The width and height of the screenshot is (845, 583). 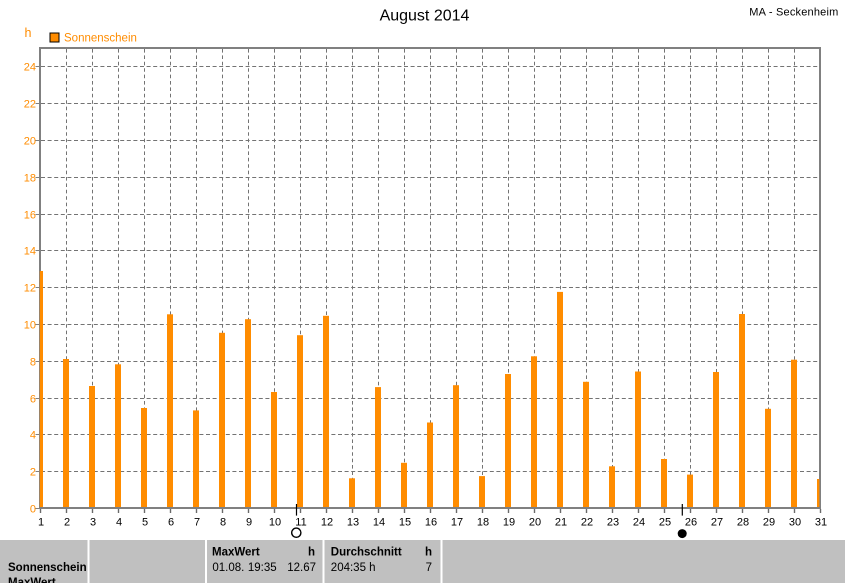 I want to click on svg-text: 12.67, so click(x=301, y=568).